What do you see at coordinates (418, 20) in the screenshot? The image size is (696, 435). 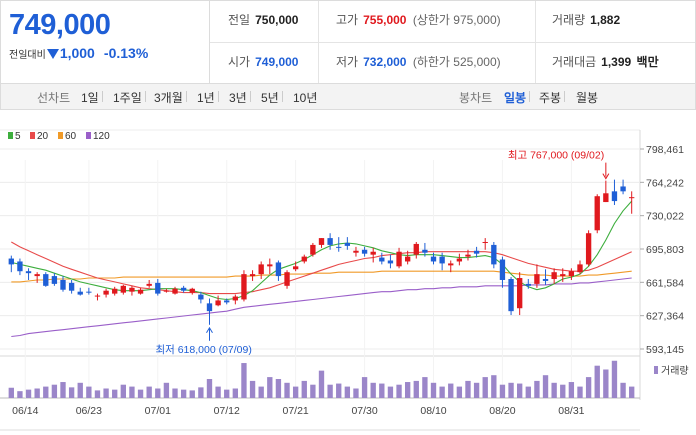 I see `high-price: 고가 755,000 (상한가 975,000)` at bounding box center [418, 20].